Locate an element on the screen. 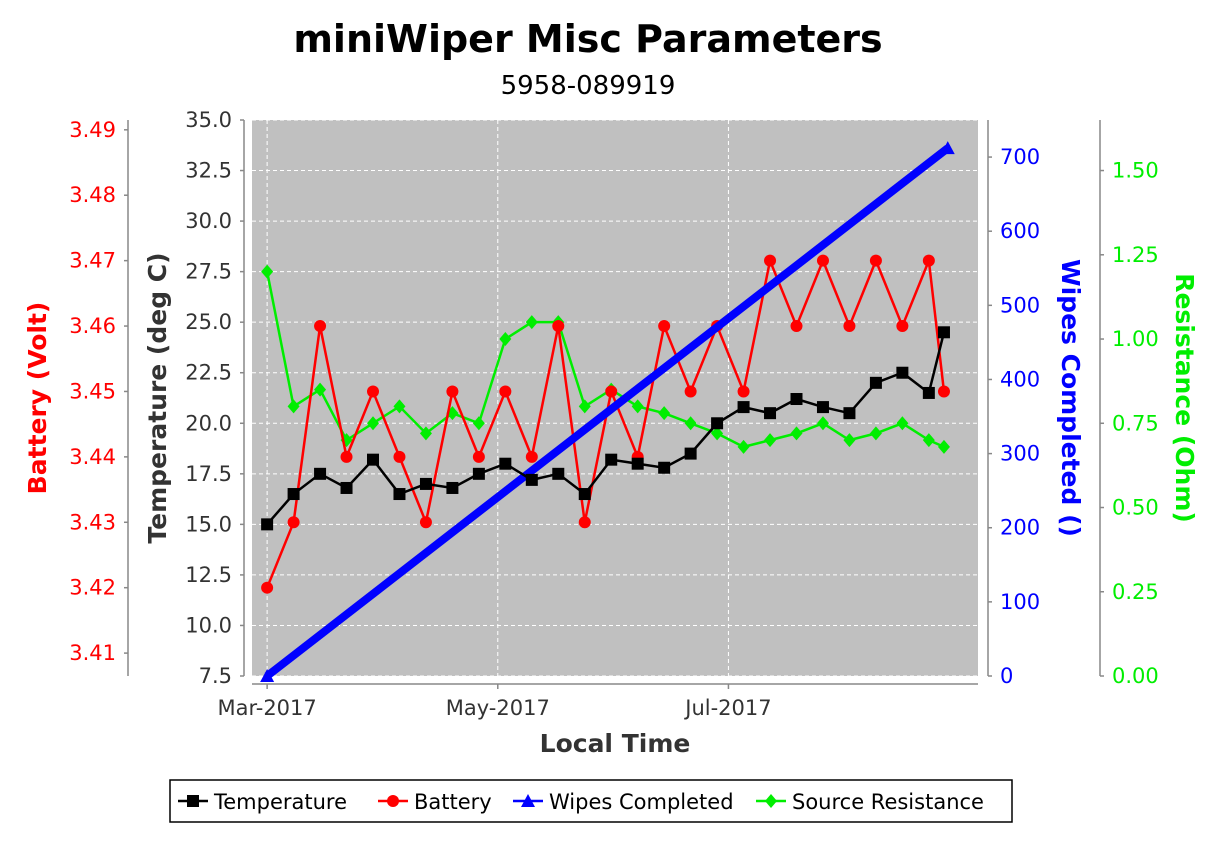 The image size is (1232, 866). wipes-tick-label: 400 is located at coordinates (1020, 379).